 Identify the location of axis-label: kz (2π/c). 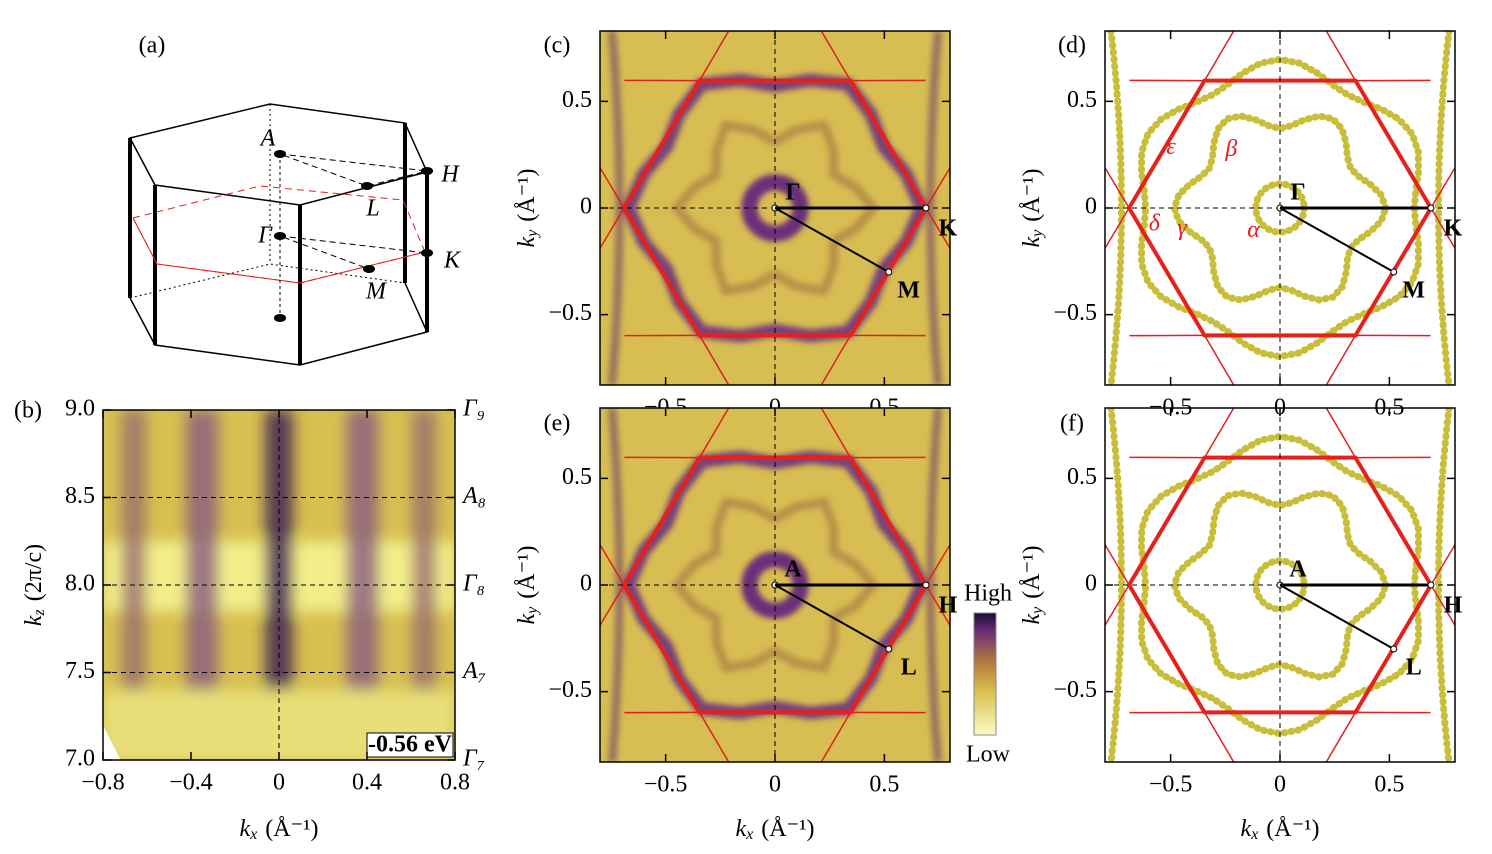
(34, 585).